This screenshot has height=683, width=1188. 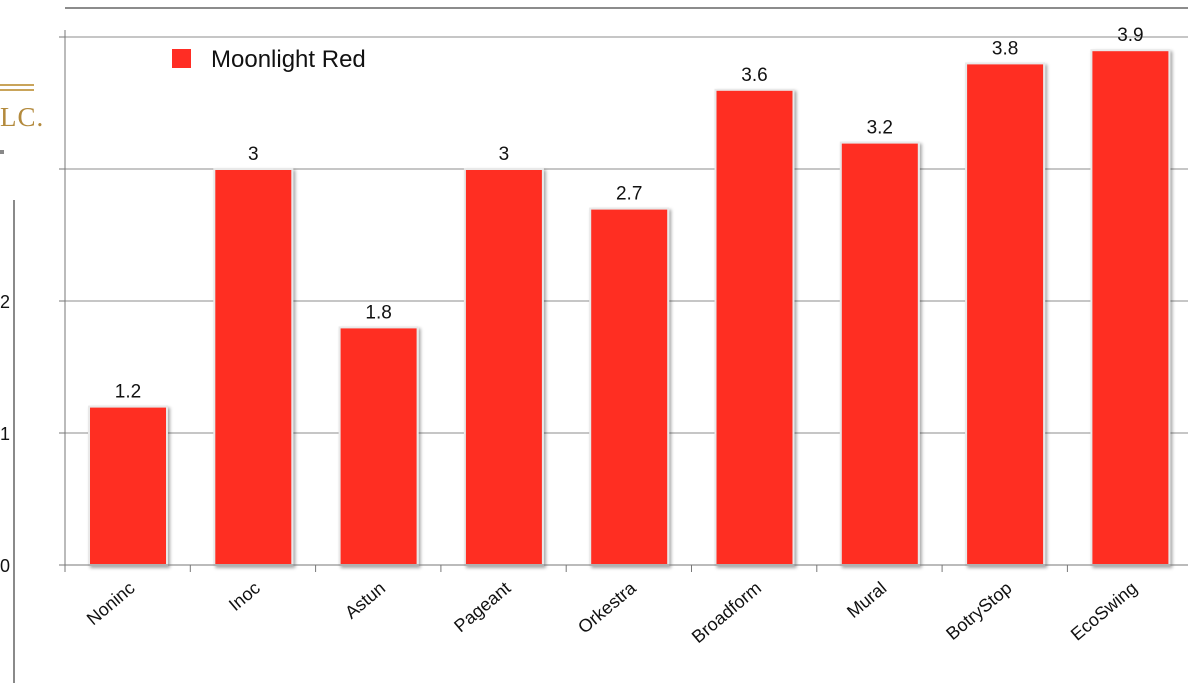 I want to click on y-tick-label: 0, so click(x=5, y=566).